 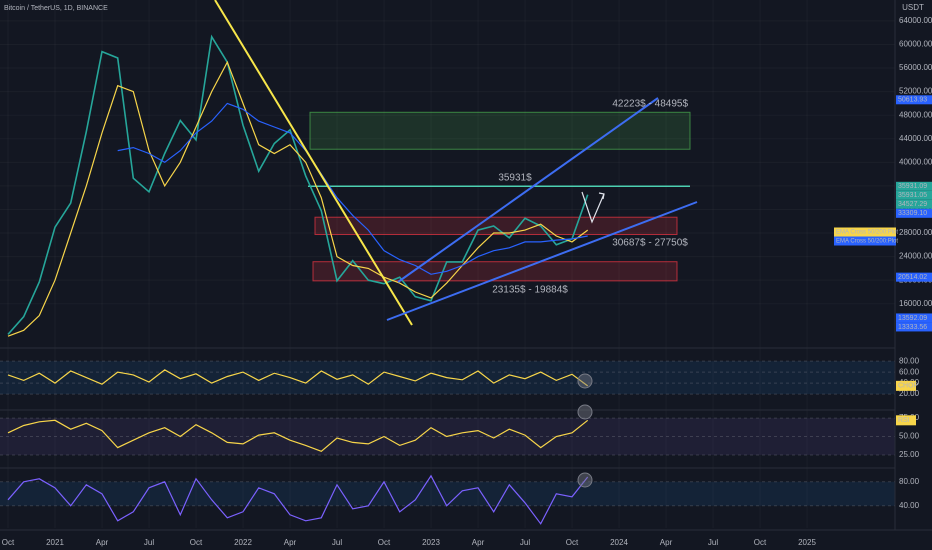 I want to click on axis-unit: USDT, so click(x=913, y=7).